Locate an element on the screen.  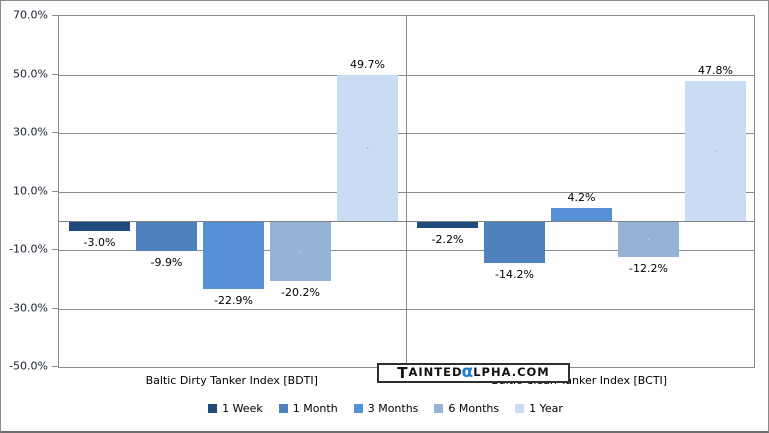
legend-item-6-months: 6 Months is located at coordinates (466, 408).